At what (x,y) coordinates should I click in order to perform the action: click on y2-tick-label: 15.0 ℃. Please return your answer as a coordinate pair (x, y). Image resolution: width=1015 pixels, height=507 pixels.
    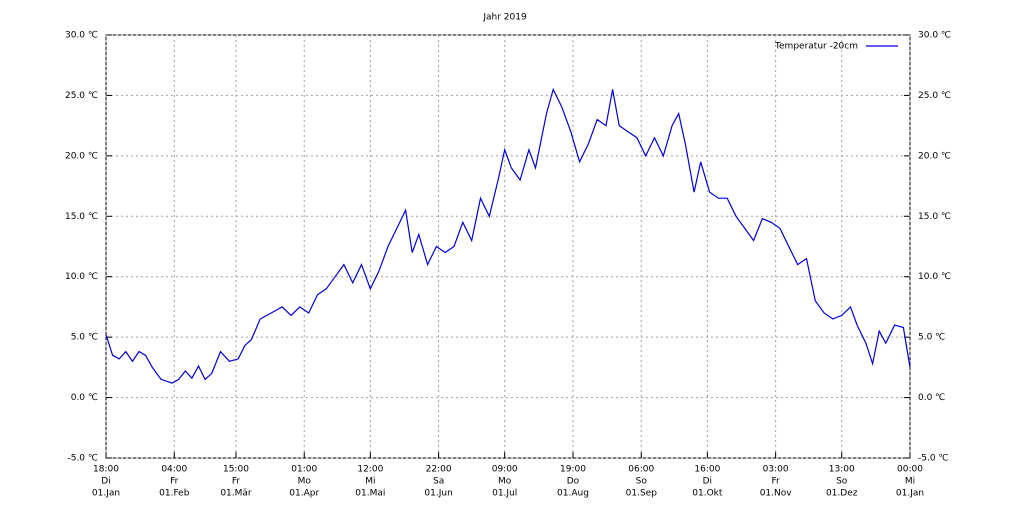
    Looking at the image, I should click on (934, 217).